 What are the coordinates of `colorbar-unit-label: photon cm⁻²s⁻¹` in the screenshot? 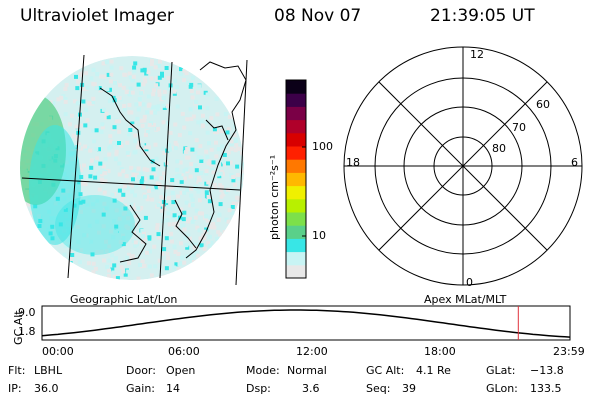 It's located at (274, 197).